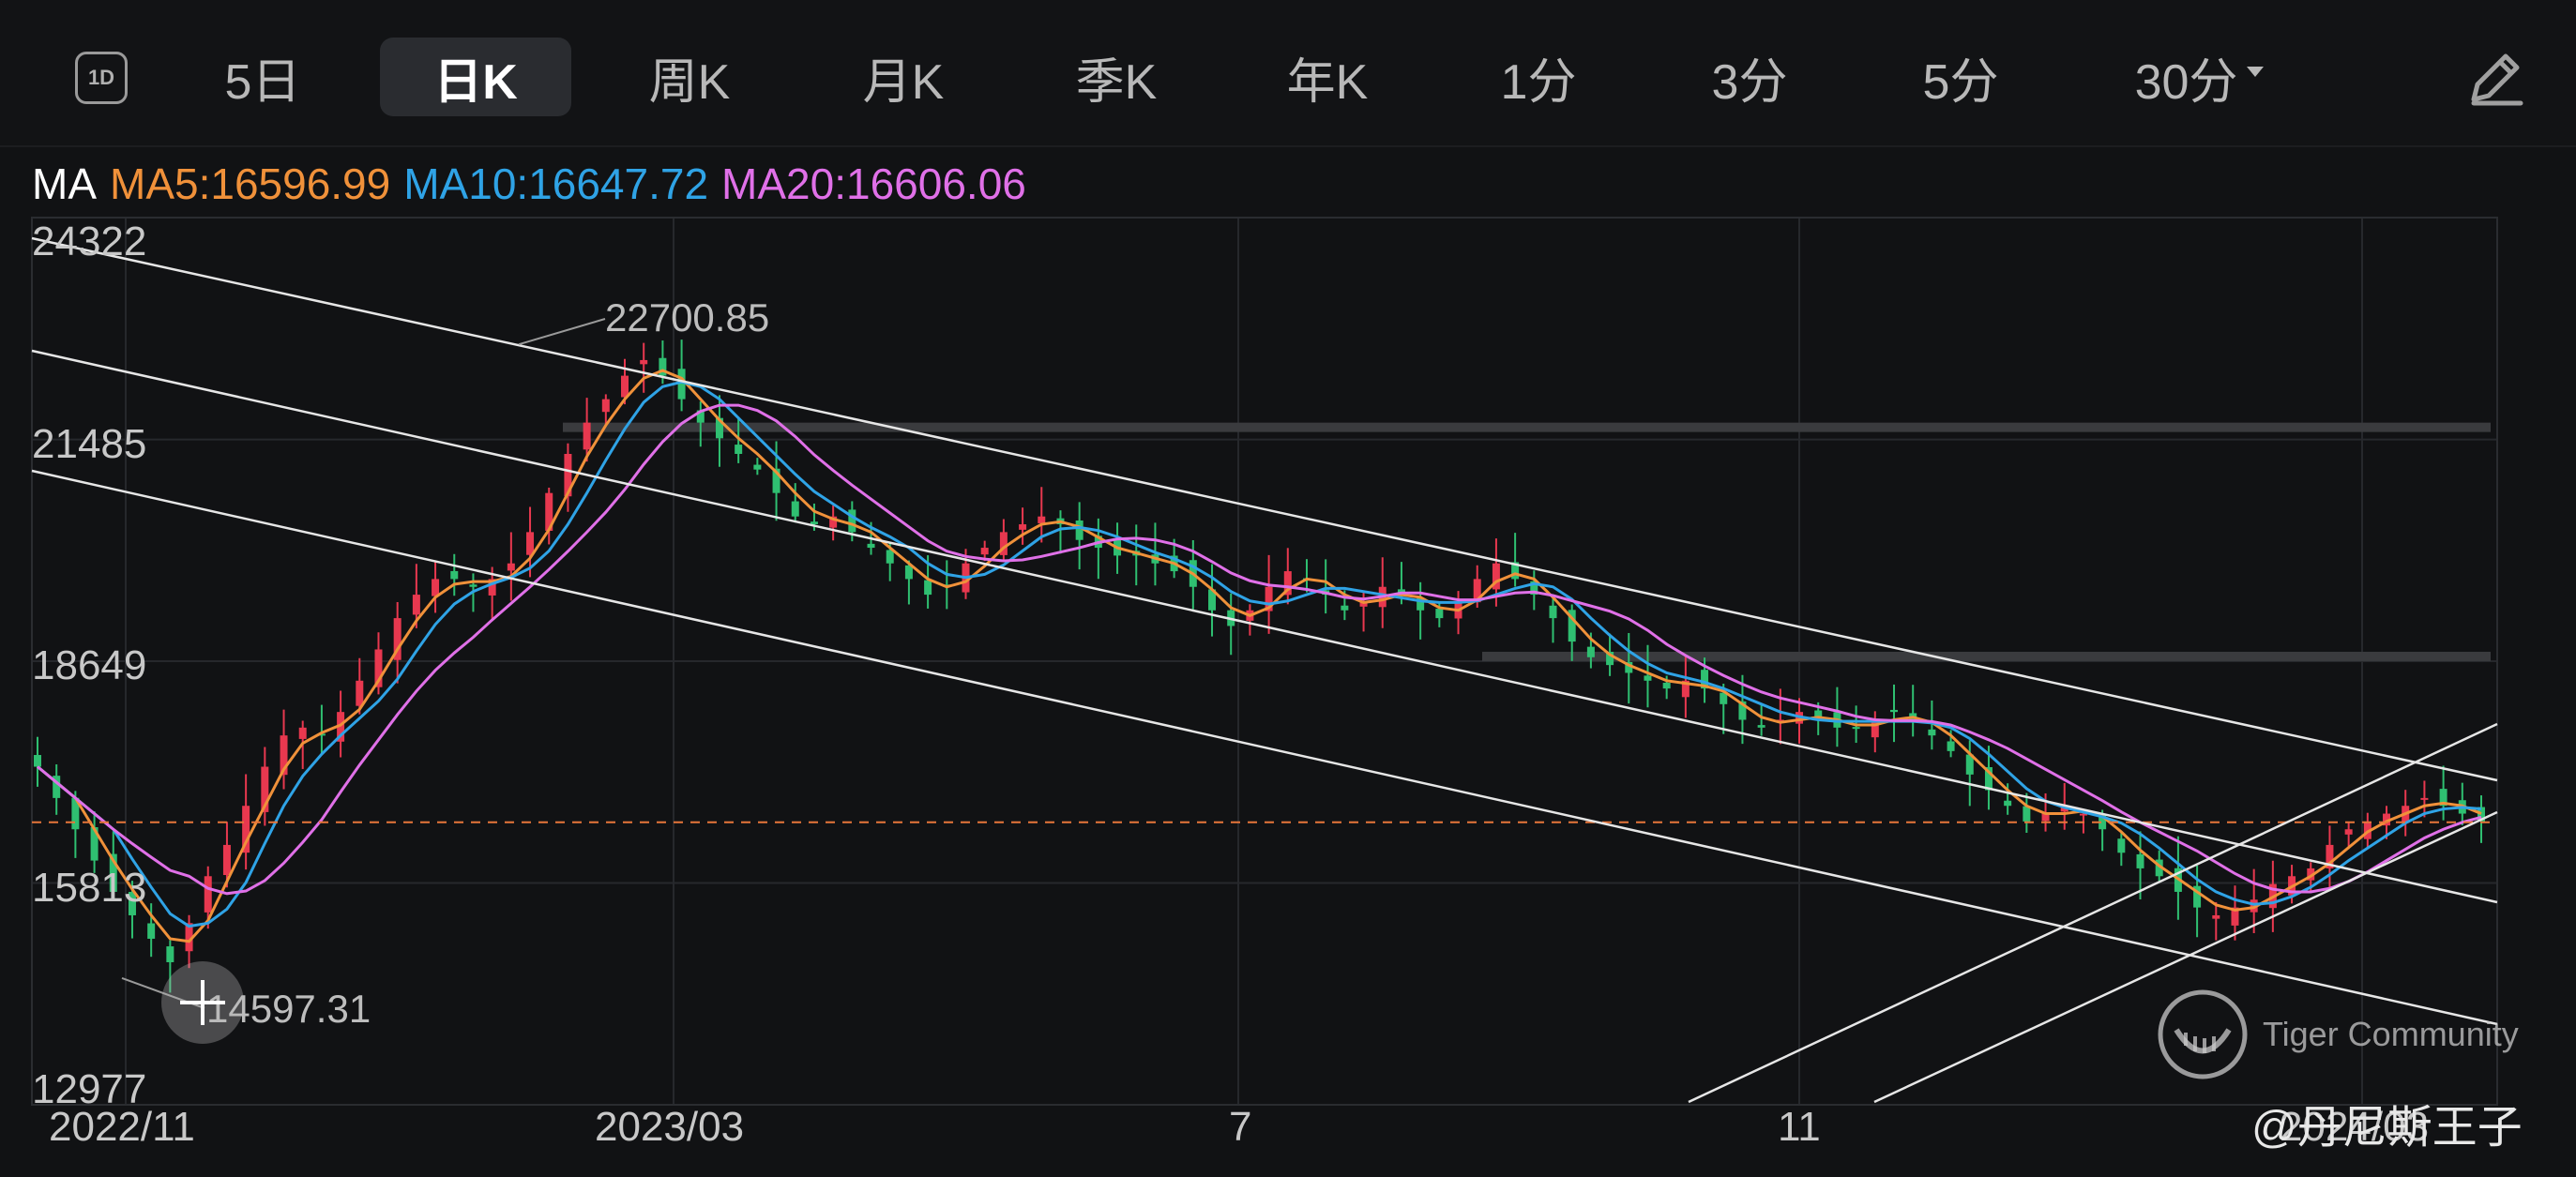 The height and width of the screenshot is (1177, 2576). I want to click on tab-30min: 30分, so click(2200, 77).